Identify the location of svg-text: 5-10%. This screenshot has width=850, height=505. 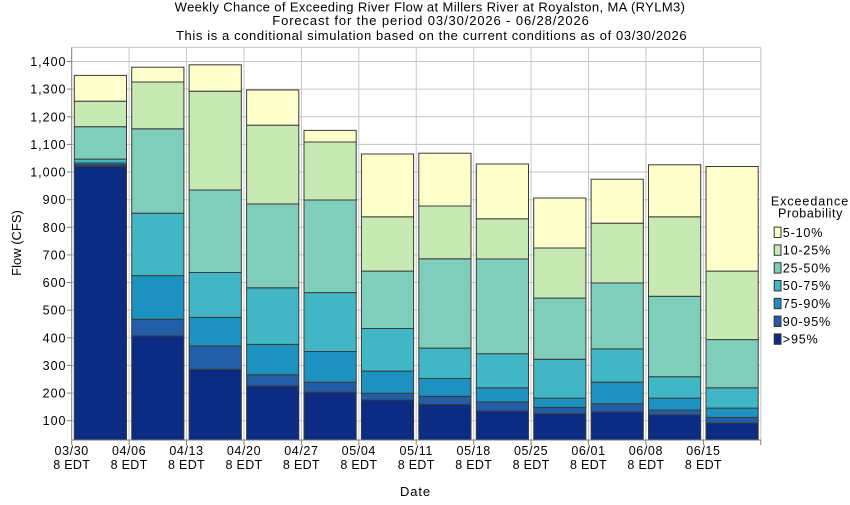
(803, 233).